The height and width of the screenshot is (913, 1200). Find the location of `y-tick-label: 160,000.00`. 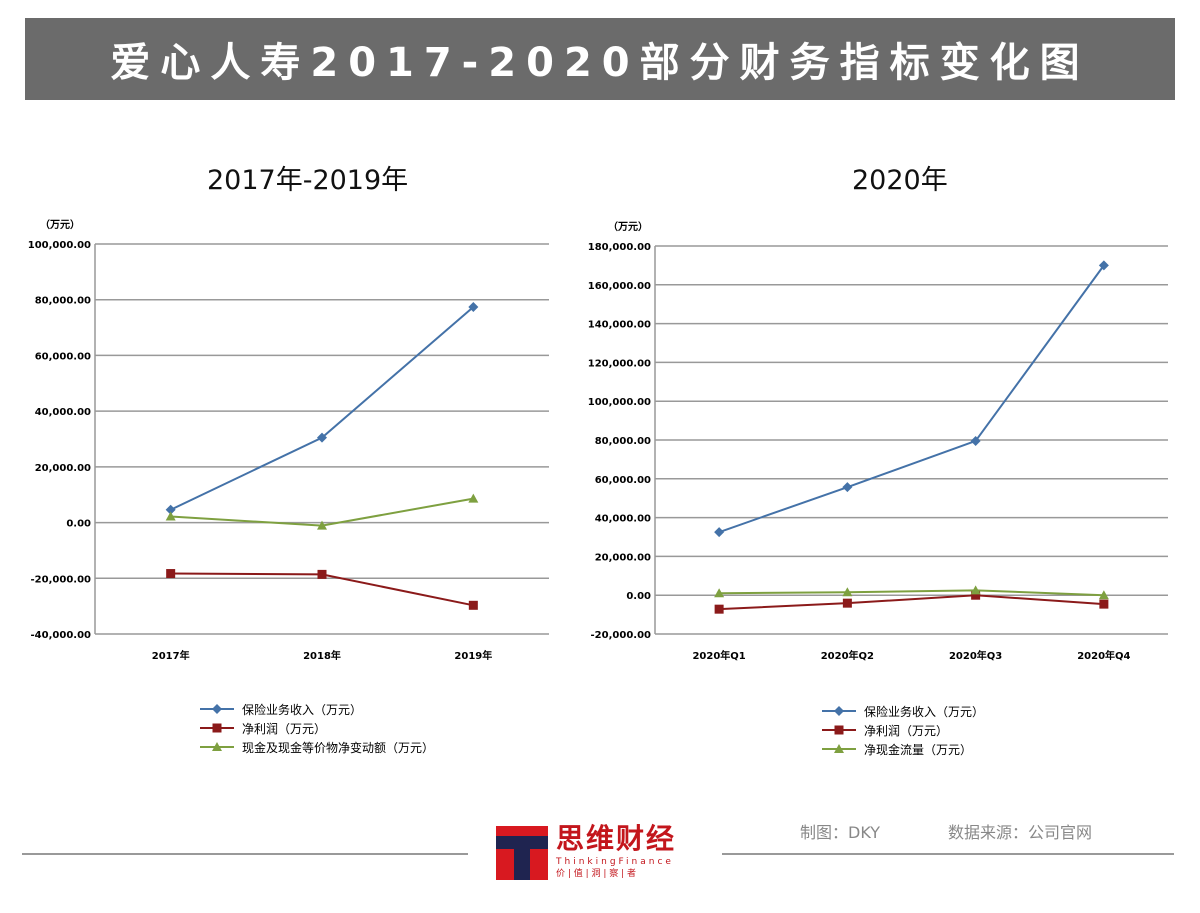

y-tick-label: 160,000.00 is located at coordinates (619, 286).